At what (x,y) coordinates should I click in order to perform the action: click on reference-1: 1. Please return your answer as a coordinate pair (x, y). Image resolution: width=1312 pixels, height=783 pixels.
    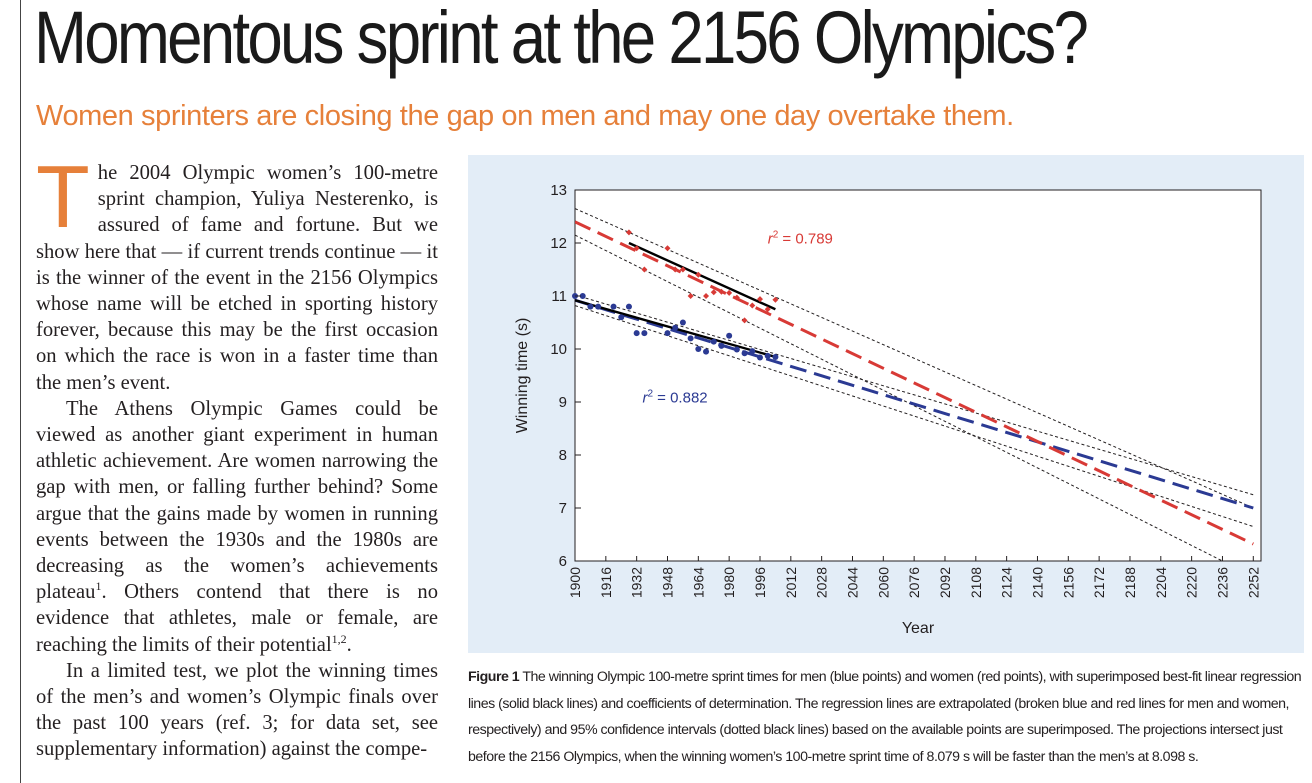
    Looking at the image, I should click on (98, 586).